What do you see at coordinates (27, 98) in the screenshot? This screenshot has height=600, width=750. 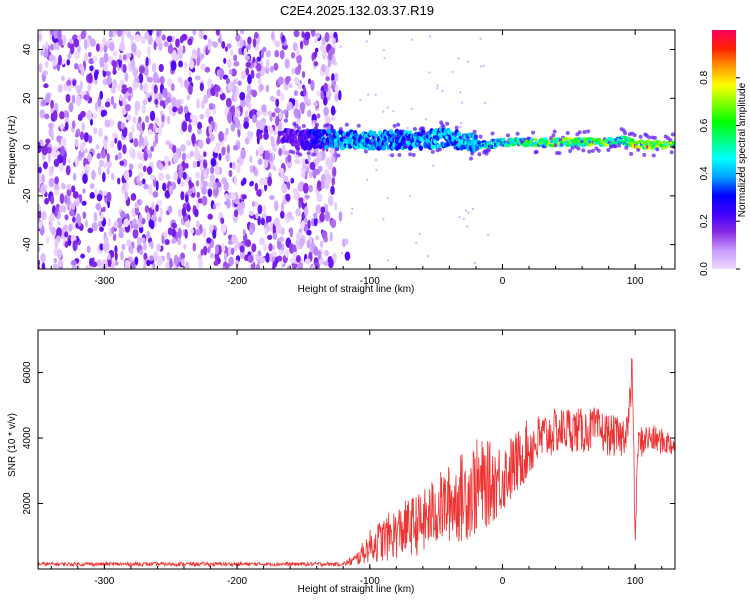 I see `spectrogram-y-tick-label: 20` at bounding box center [27, 98].